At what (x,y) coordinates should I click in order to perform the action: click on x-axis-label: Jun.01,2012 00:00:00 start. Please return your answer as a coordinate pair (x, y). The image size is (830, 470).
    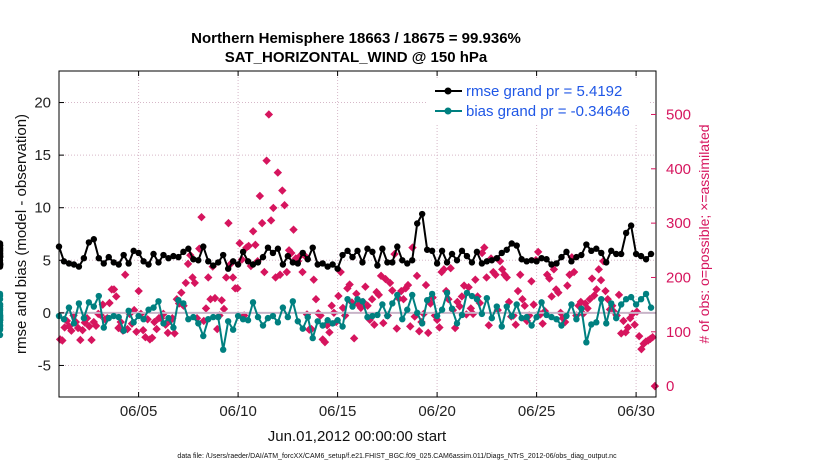
    Looking at the image, I should click on (357, 436).